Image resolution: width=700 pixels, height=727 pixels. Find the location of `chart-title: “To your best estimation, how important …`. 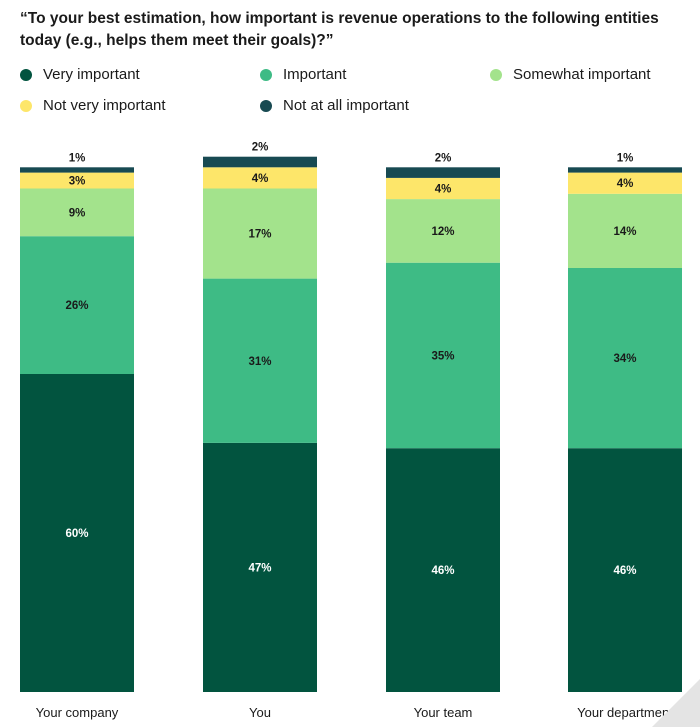

chart-title: “To your best estimation, how important … is located at coordinates (339, 29).